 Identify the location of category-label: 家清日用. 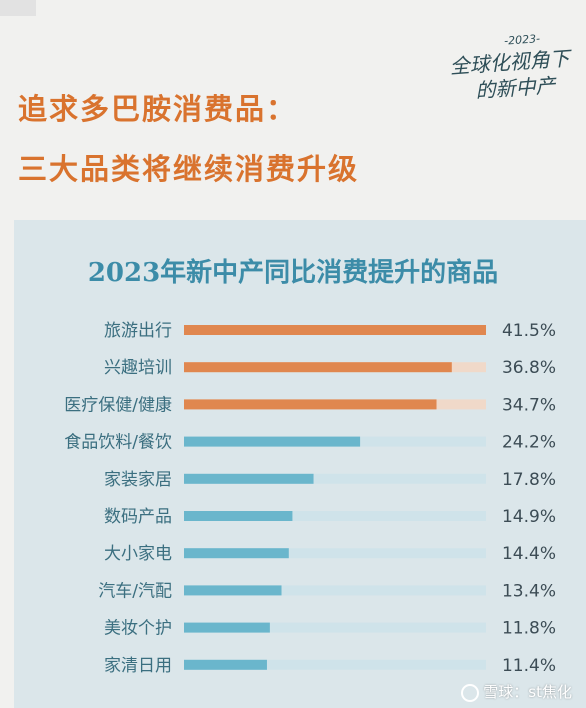
(138, 666).